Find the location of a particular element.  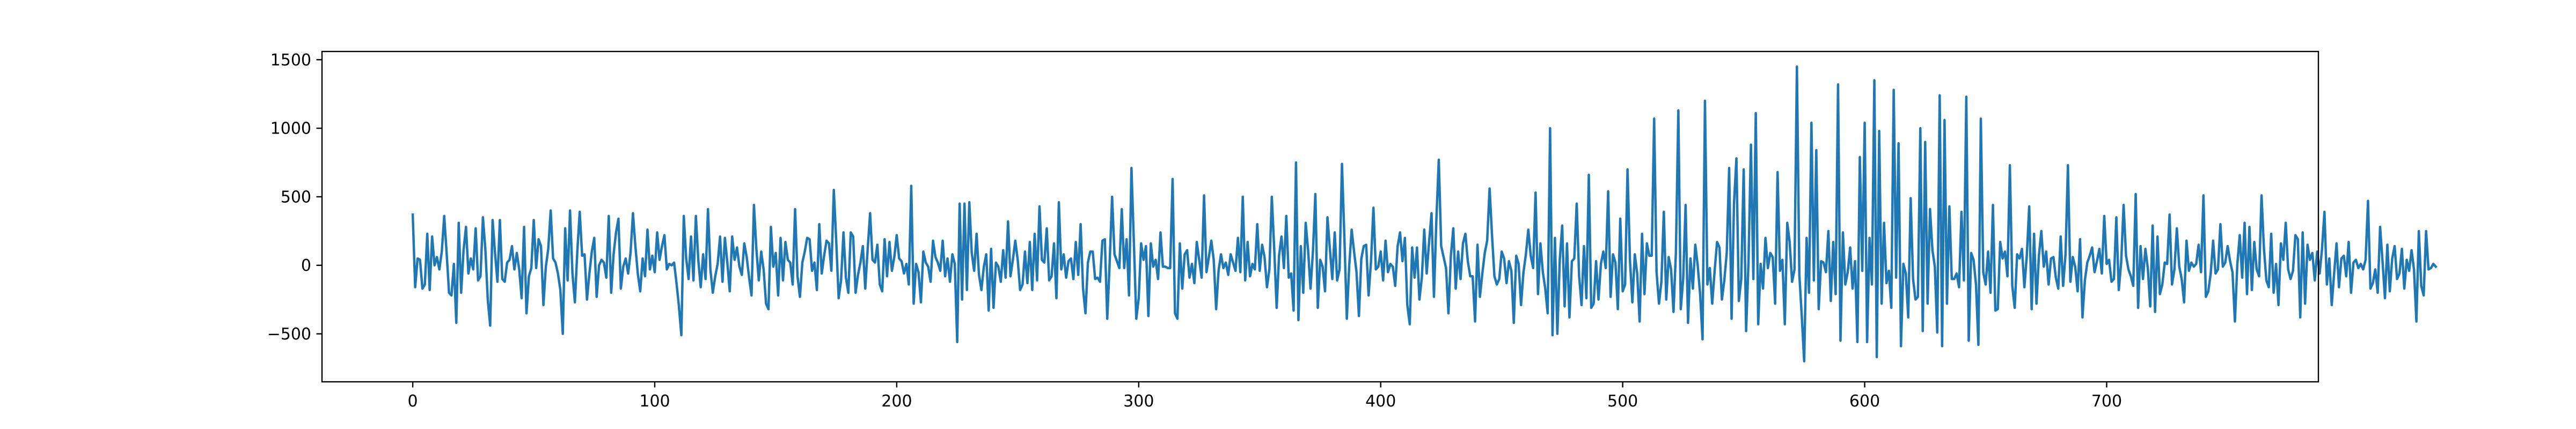

x-tick-label: 100 is located at coordinates (654, 401).